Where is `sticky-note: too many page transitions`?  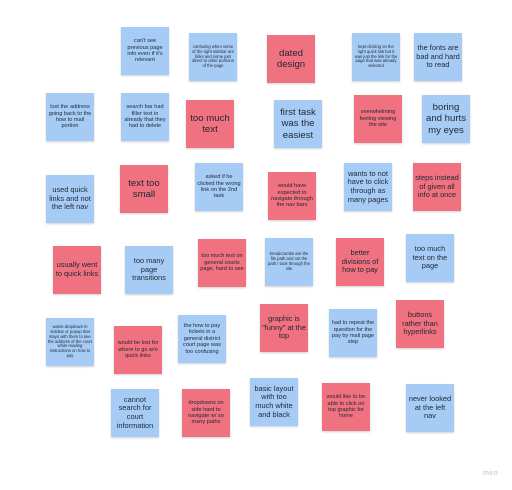
sticky-note: too many page transitions is located at coordinates (149, 270).